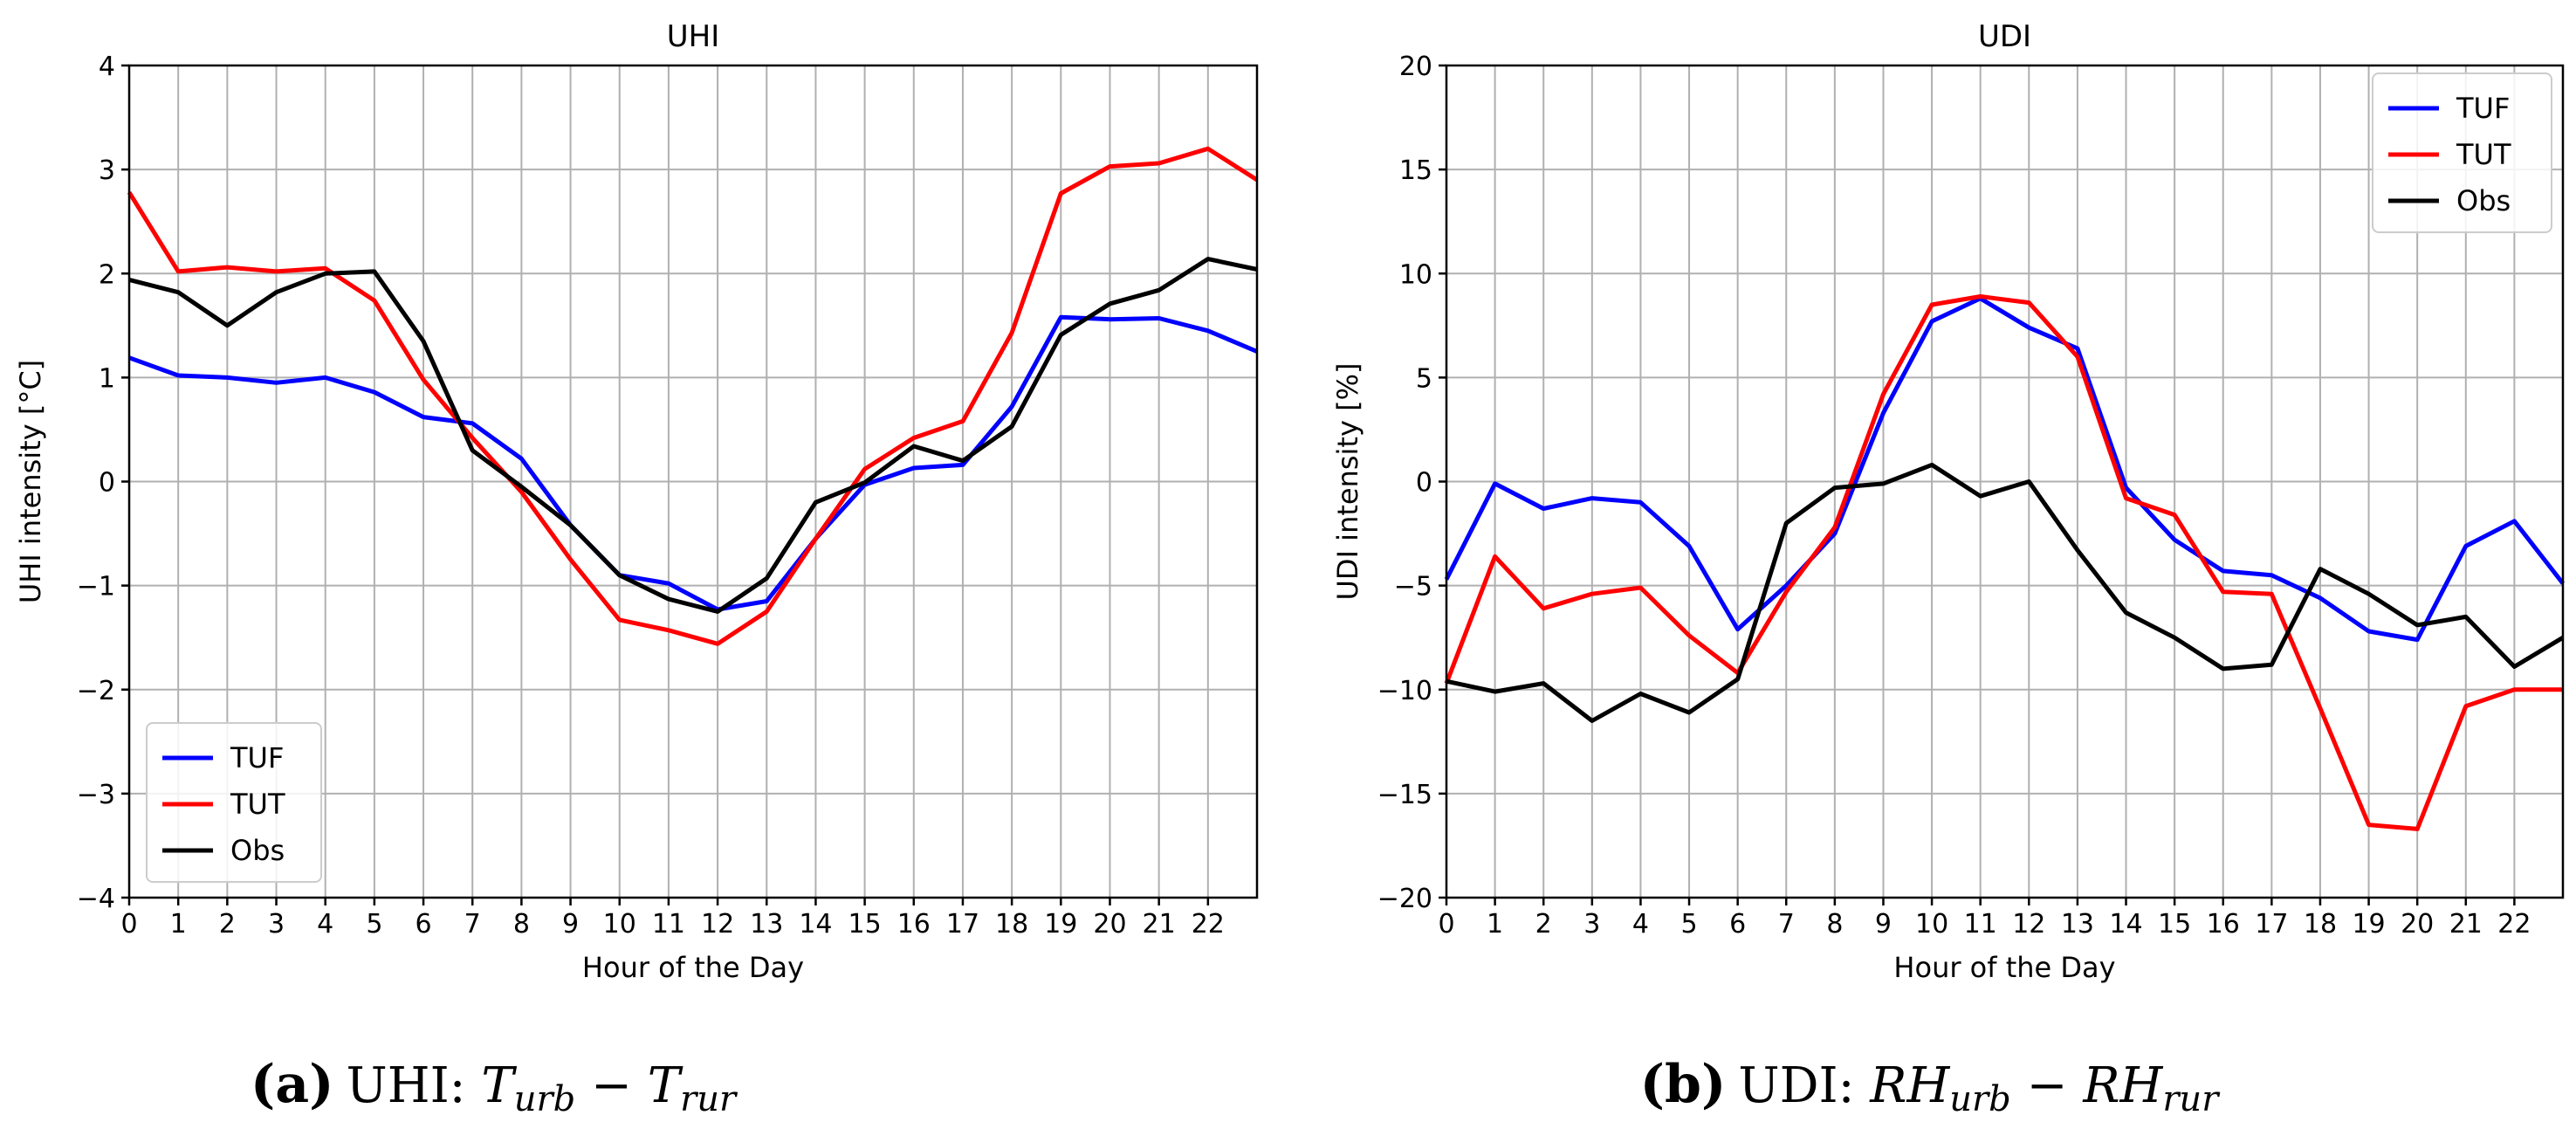 This screenshot has height=1136, width=2576. What do you see at coordinates (2271, 924) in the screenshot?
I see `udi-x-tick-label: 17` at bounding box center [2271, 924].